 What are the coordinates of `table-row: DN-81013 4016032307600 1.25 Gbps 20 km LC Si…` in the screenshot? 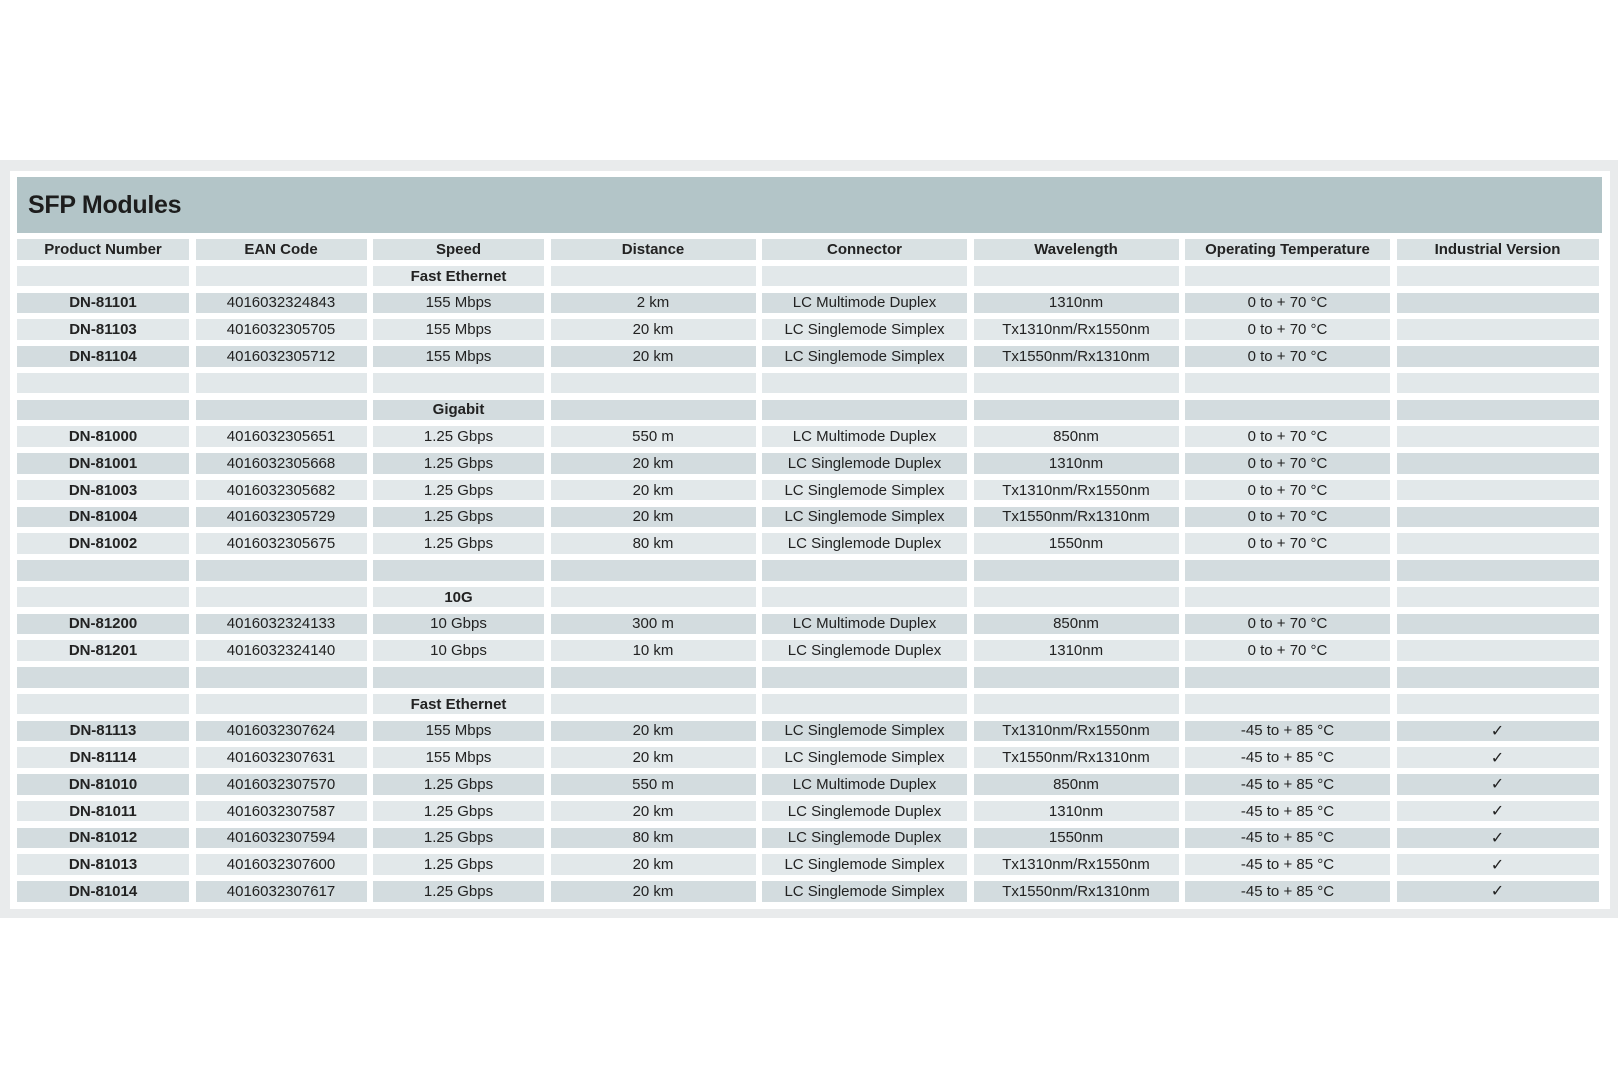 It's located at (809, 864).